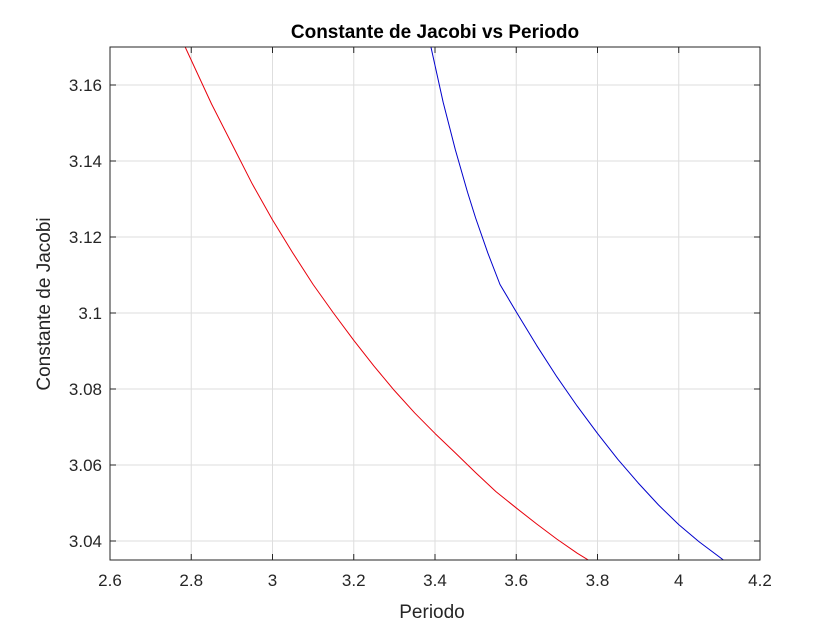 The width and height of the screenshot is (840, 630). Describe the element at coordinates (44, 303) in the screenshot. I see `y-axis-label: Constante de Jacobi` at that location.